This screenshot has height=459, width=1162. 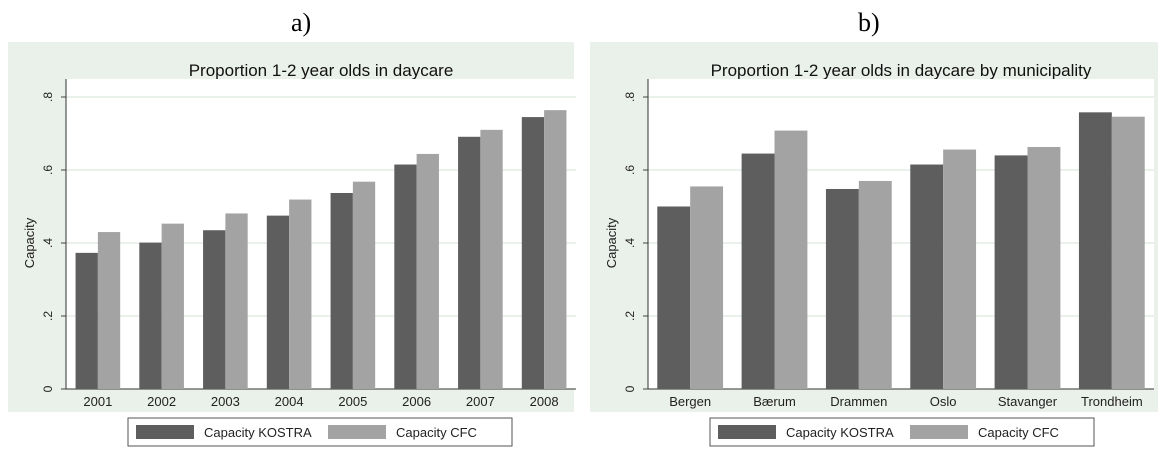 What do you see at coordinates (86, 320) in the screenshot?
I see `bar-kostra-2001` at bounding box center [86, 320].